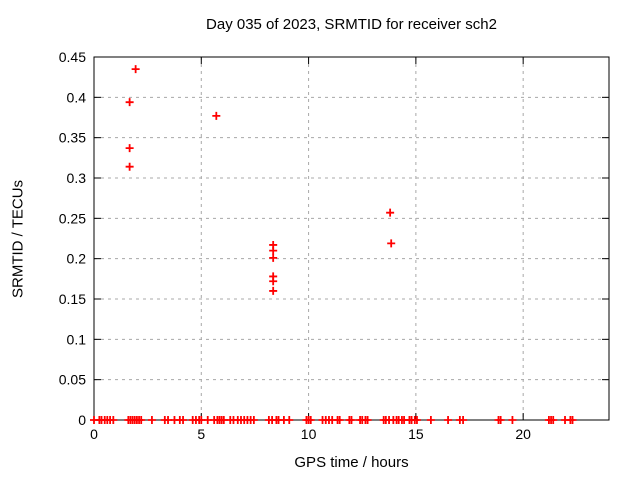  Describe the element at coordinates (416, 434) in the screenshot. I see `x-tick-label: 15` at that location.